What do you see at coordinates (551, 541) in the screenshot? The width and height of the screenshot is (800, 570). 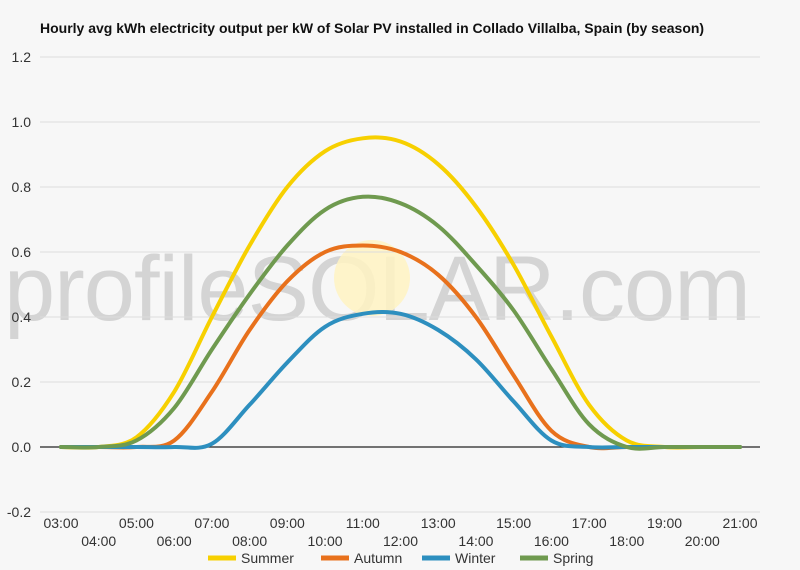 I see `x-tick-label: 16:00` at bounding box center [551, 541].